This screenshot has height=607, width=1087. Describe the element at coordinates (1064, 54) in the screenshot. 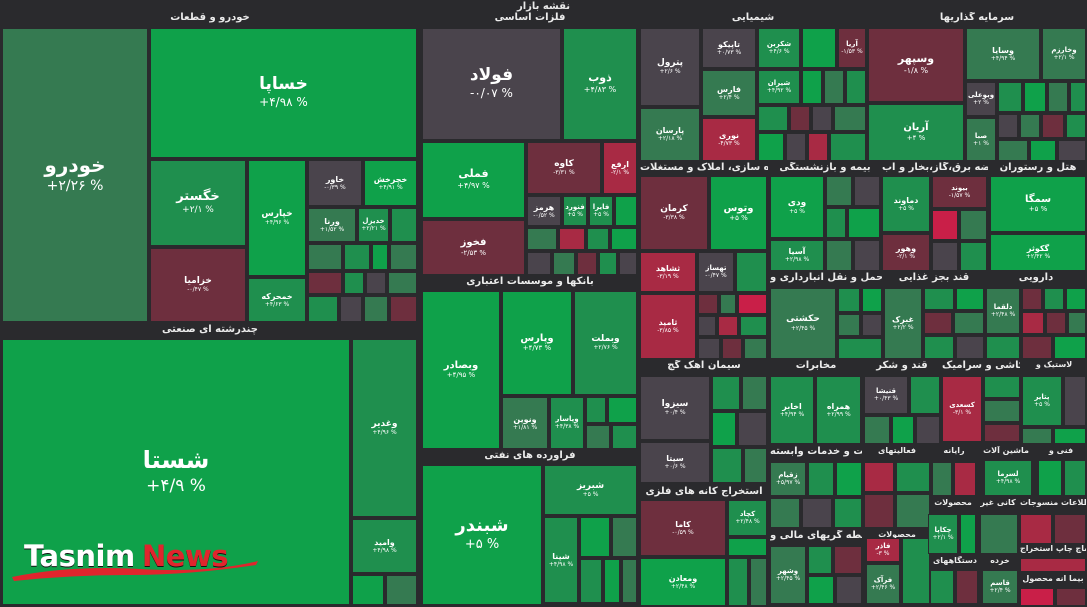

I see `stock-tile: وخارزم +۲/۱ %` at that location.